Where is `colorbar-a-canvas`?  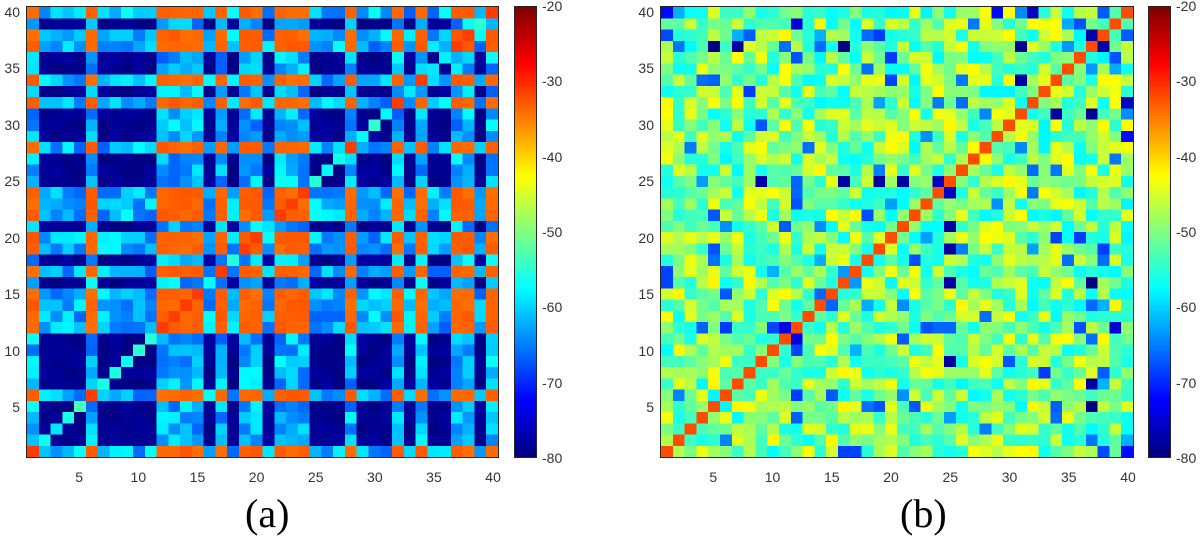
colorbar-a-canvas is located at coordinates (525, 232).